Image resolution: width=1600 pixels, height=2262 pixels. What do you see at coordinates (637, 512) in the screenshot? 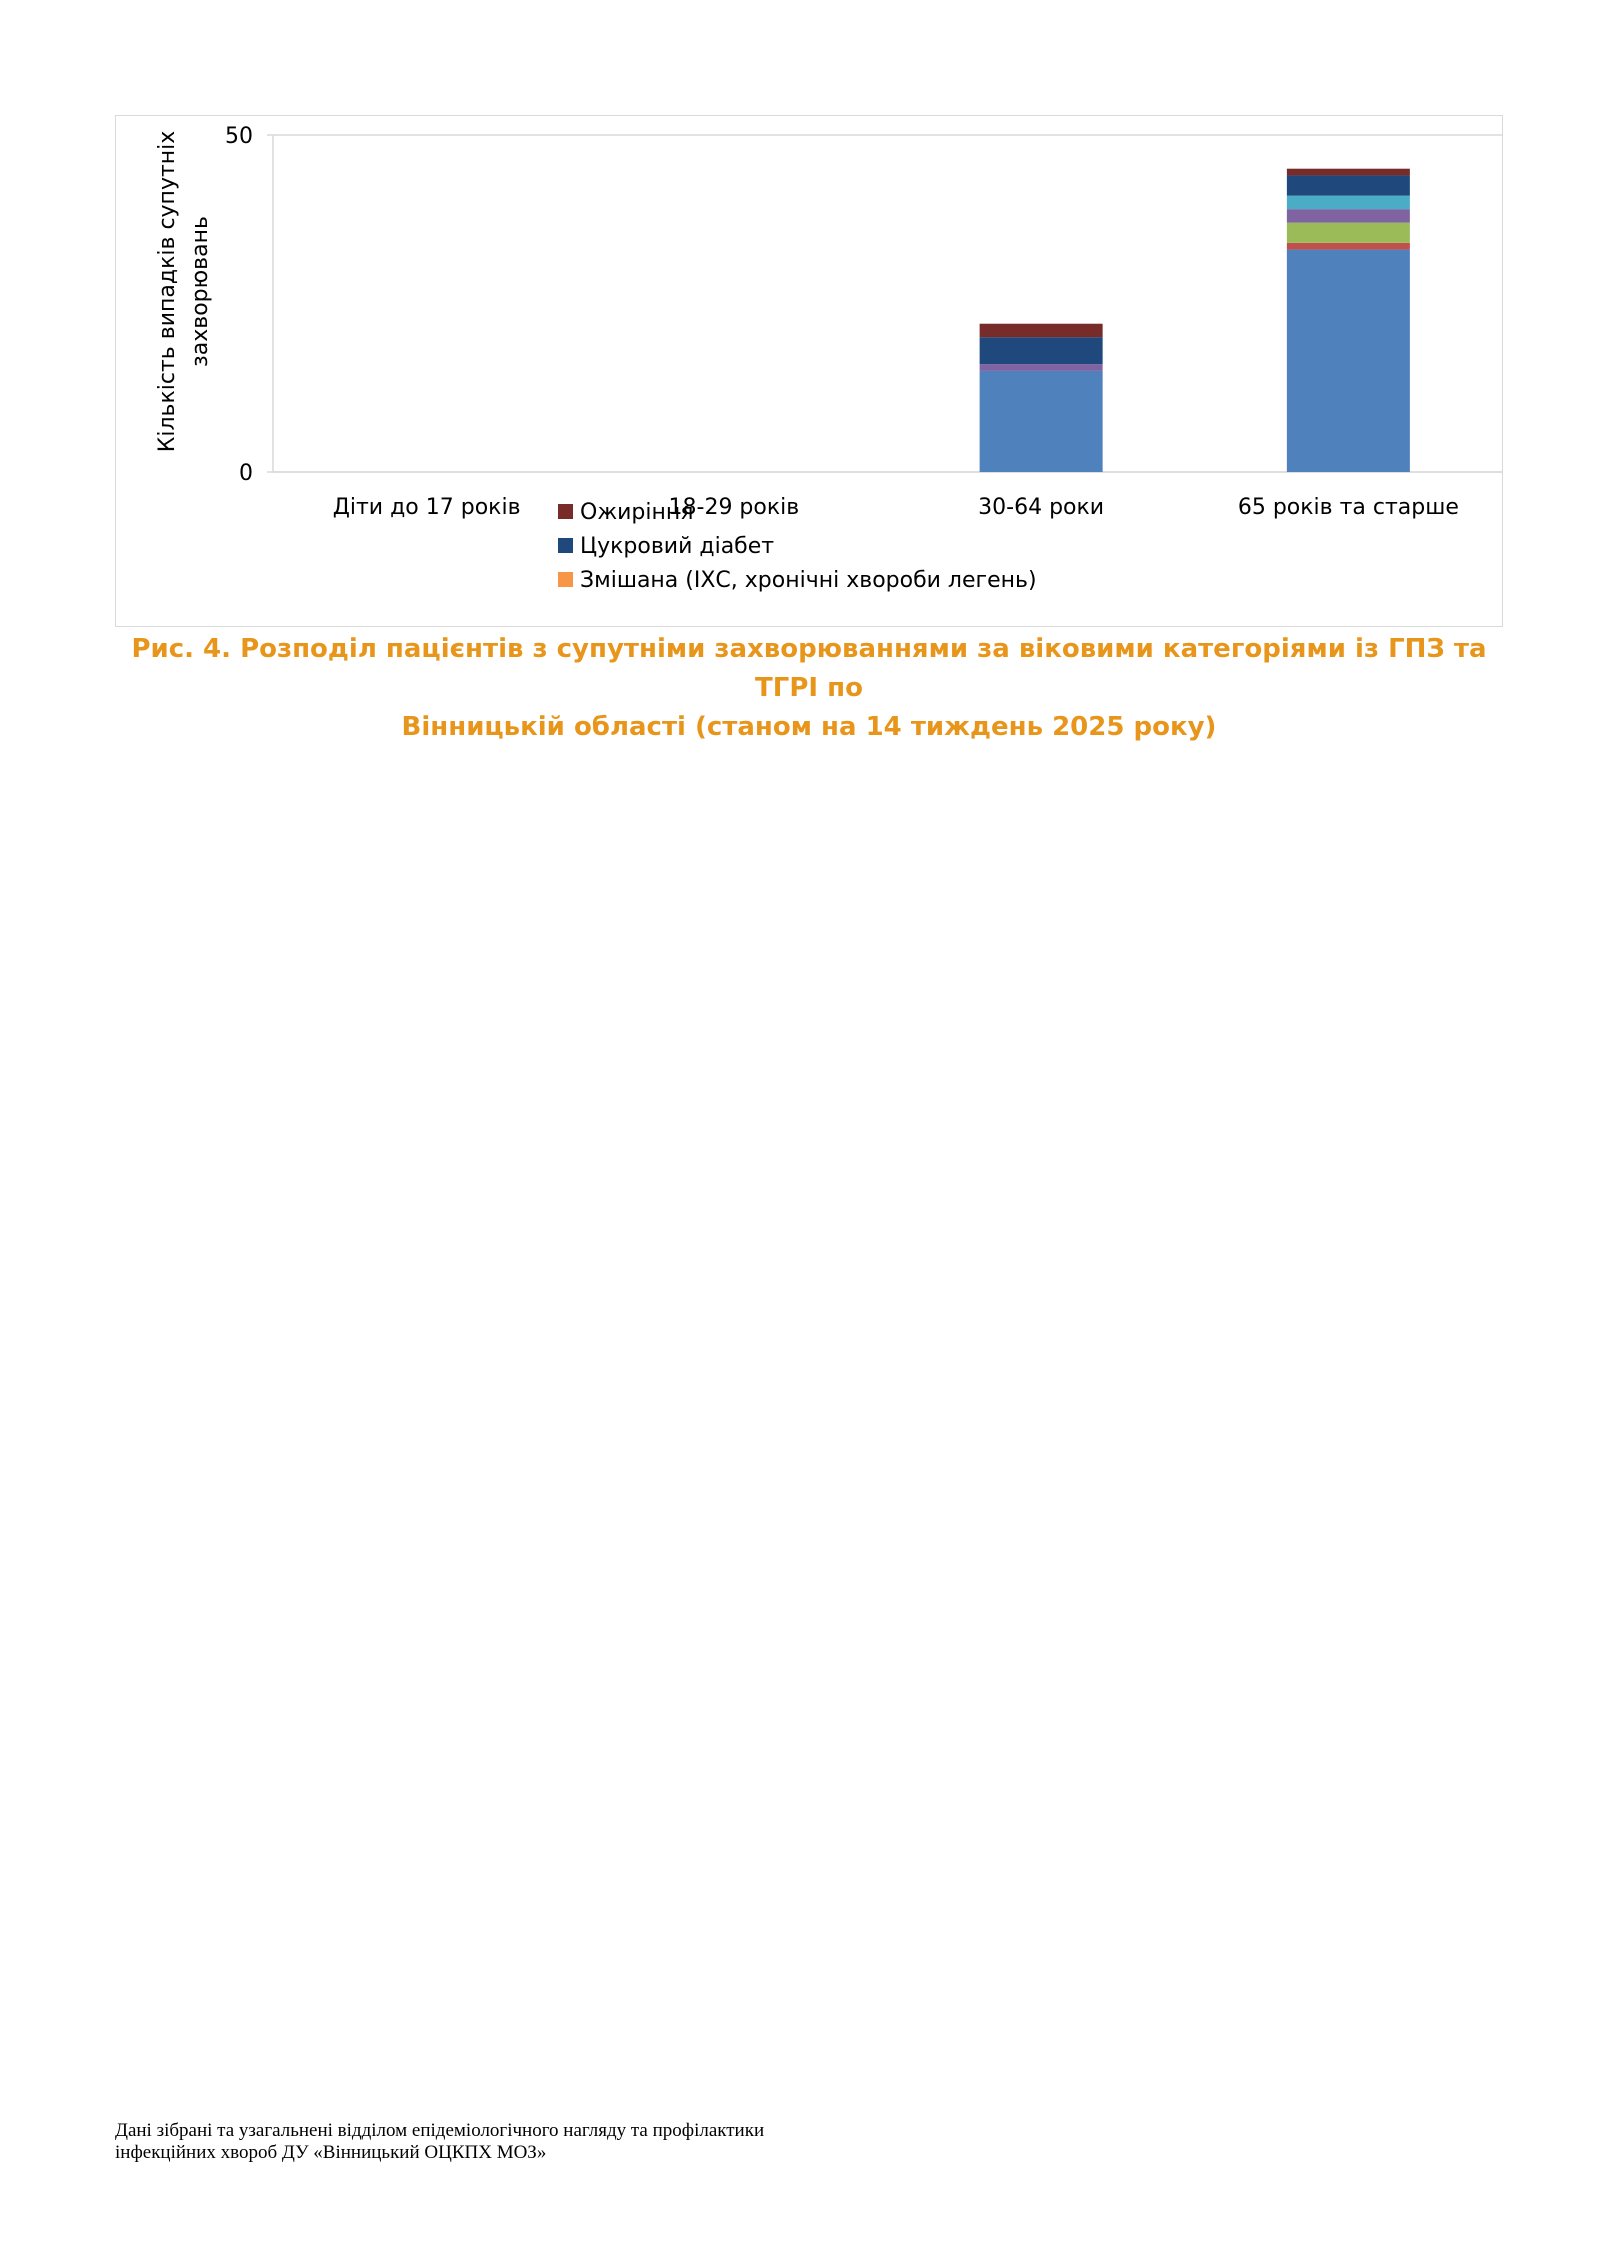
I see `legend-label-0: Ожиріння` at bounding box center [637, 512].